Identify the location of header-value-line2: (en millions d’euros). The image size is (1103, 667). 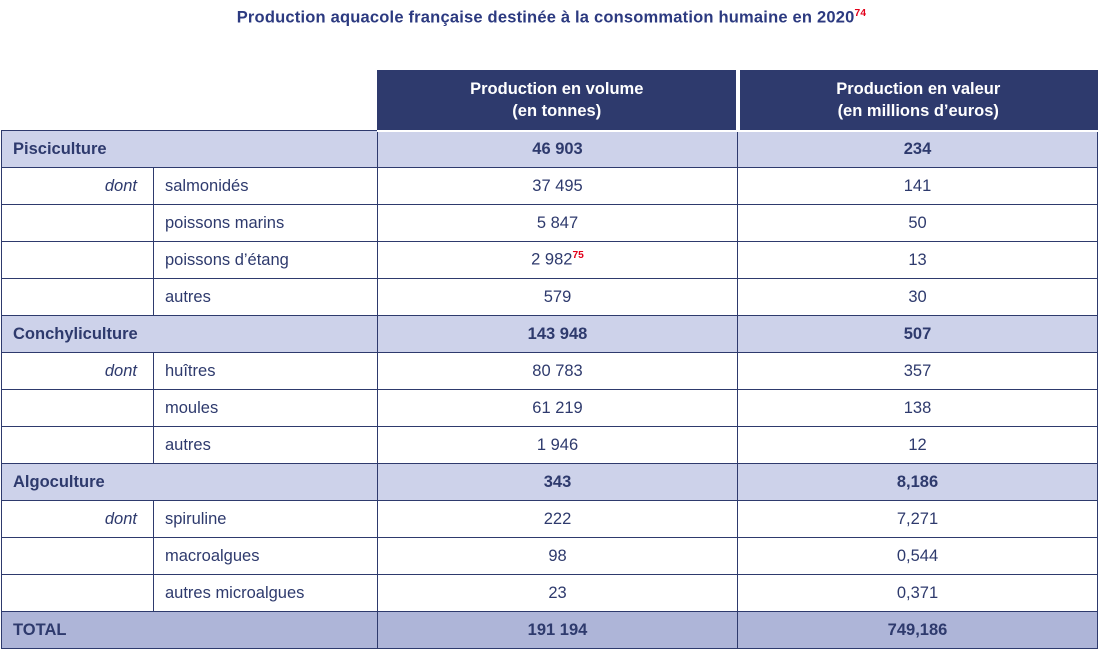
(918, 111).